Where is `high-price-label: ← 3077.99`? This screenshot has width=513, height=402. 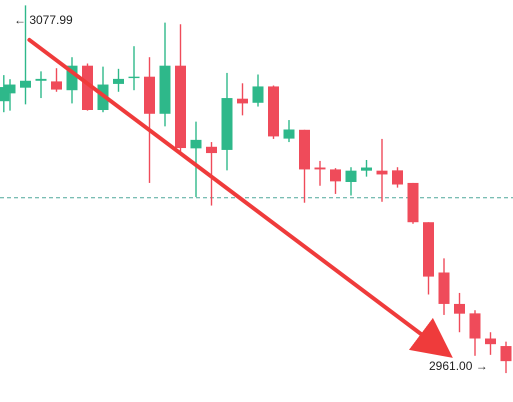
high-price-label: ← 3077.99 is located at coordinates (43, 20).